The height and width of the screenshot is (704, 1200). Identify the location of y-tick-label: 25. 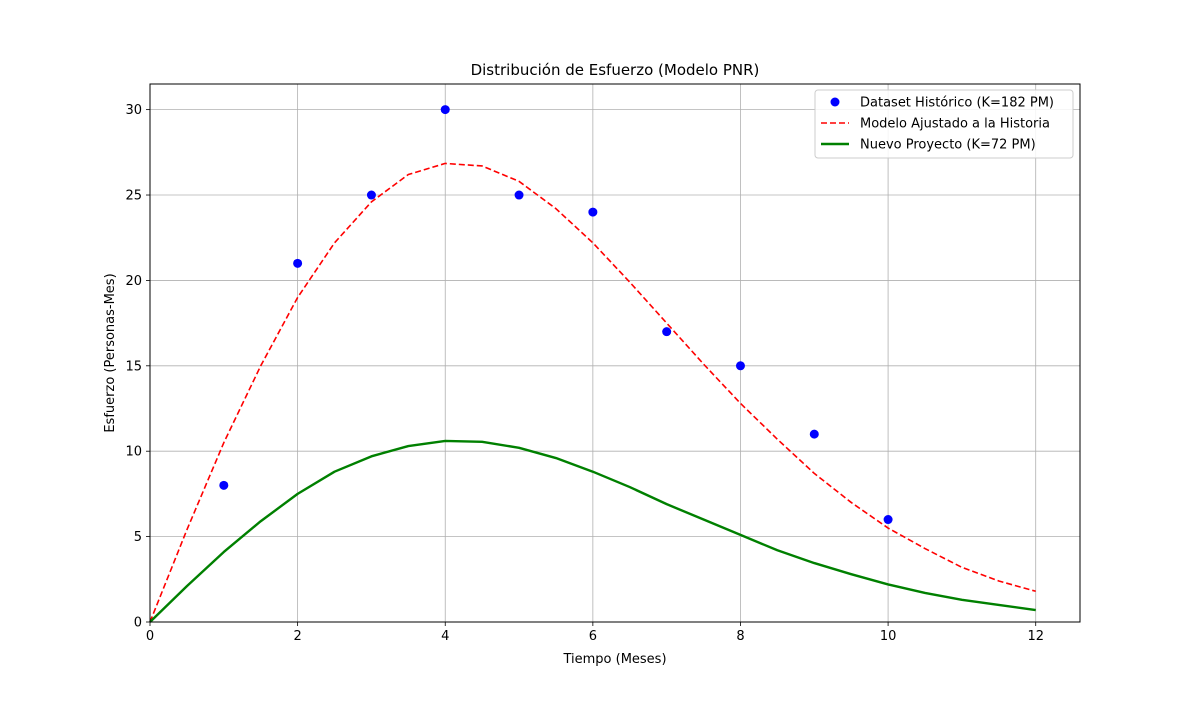
(133, 196).